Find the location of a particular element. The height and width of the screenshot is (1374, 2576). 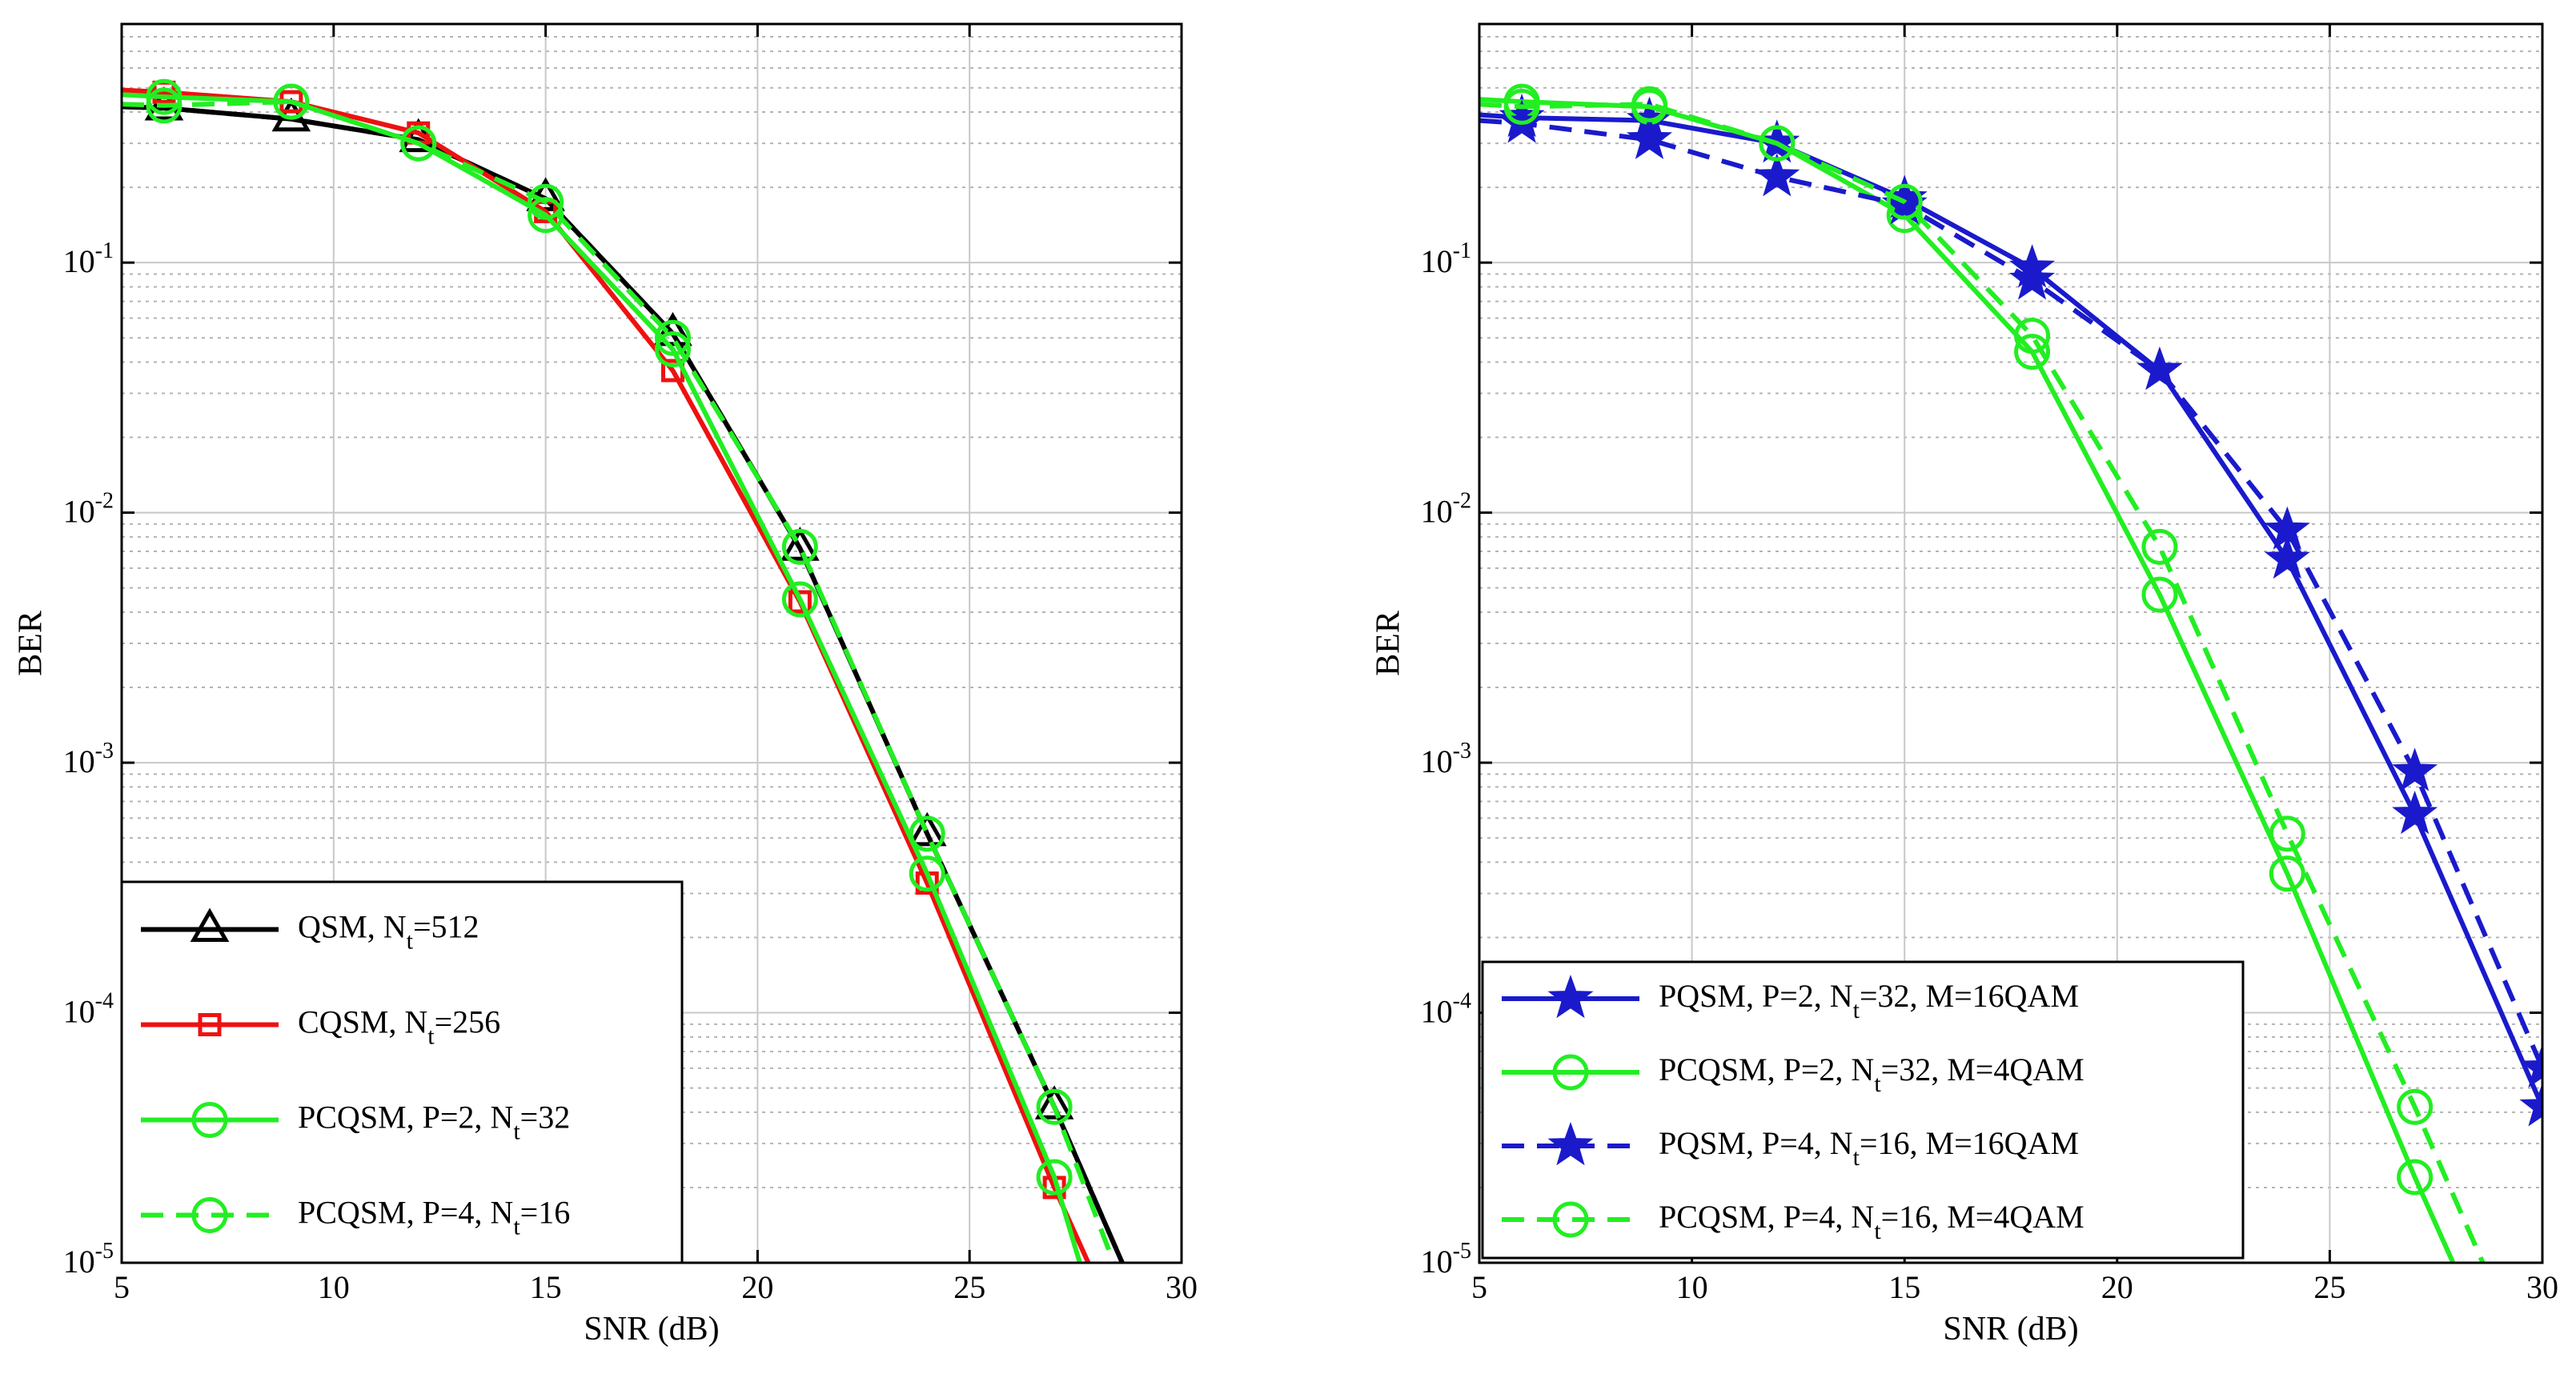

legend-label: PQSM, P=2, Nt=32, M=16QAM is located at coordinates (1869, 1001).